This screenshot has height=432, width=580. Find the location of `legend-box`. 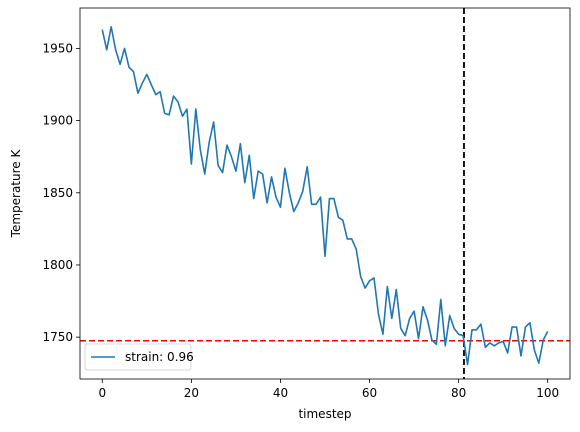

legend-box is located at coordinates (138, 357).